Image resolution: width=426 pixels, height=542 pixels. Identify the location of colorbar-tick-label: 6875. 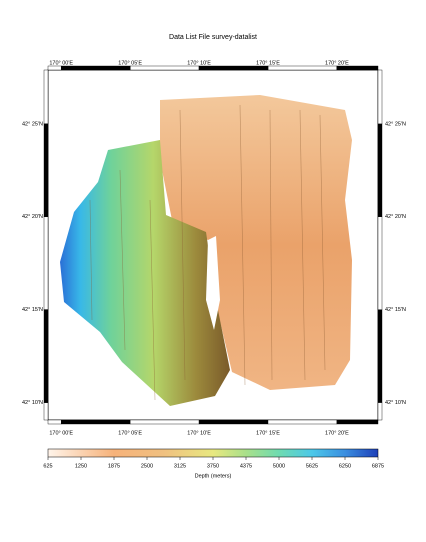
(378, 466).